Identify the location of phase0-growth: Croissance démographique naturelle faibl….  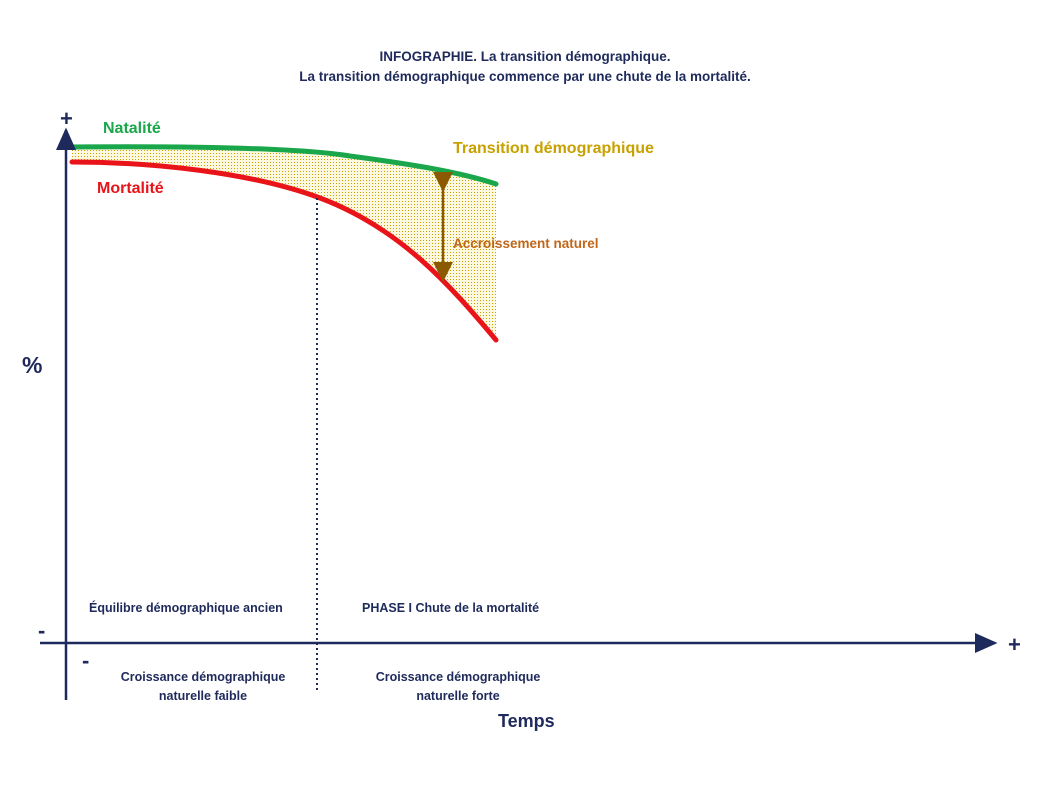
(203, 687).